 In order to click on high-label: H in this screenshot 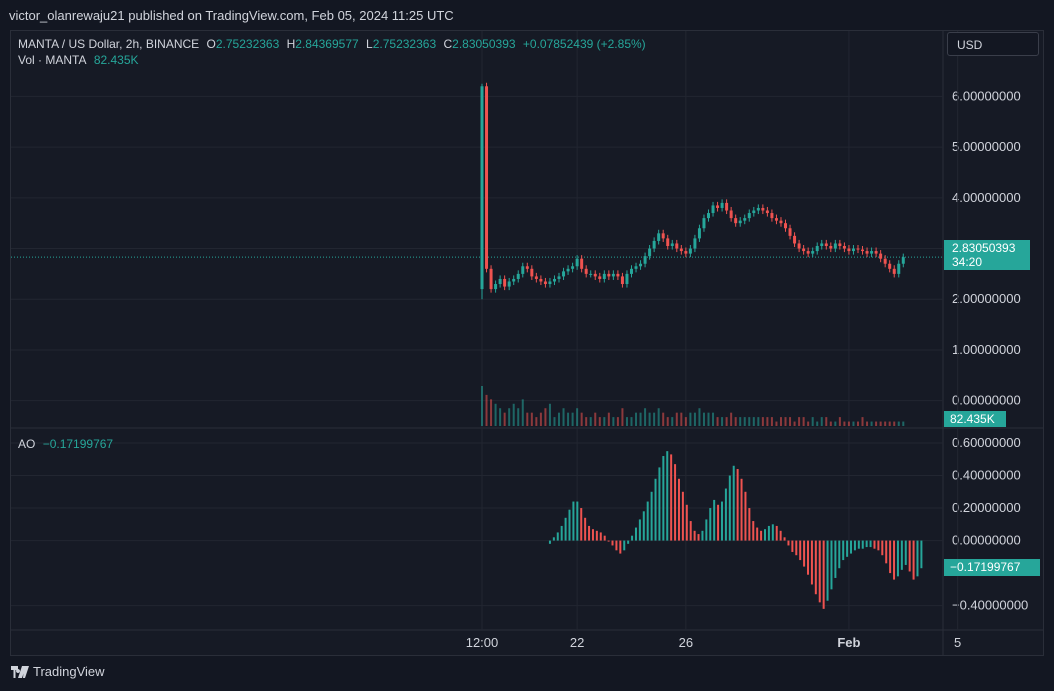, I will do `click(291, 44)`.